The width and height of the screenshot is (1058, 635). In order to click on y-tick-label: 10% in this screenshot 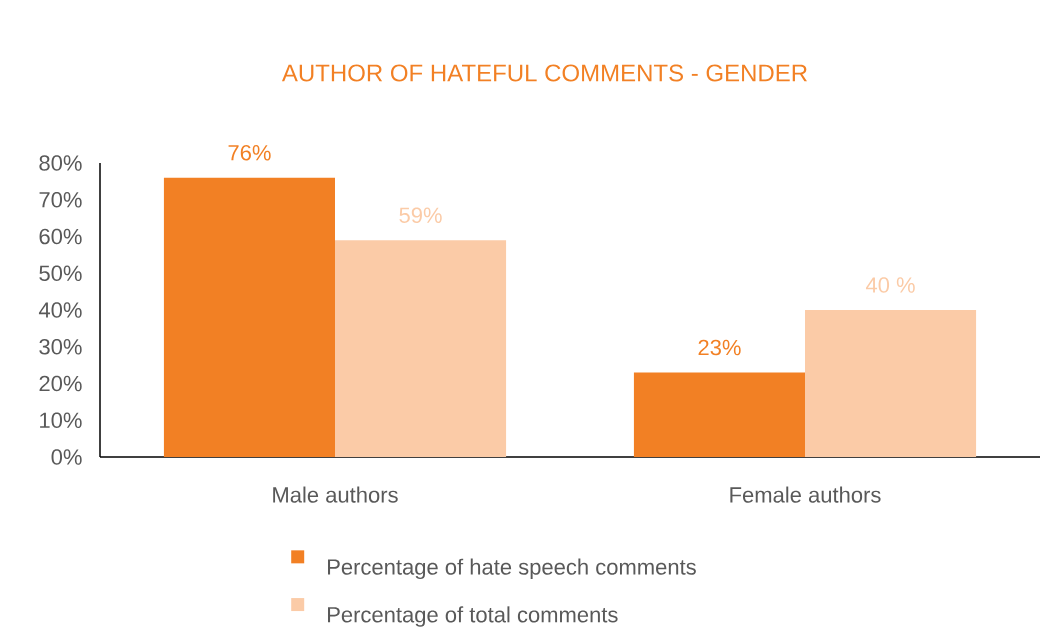, I will do `click(61, 420)`.